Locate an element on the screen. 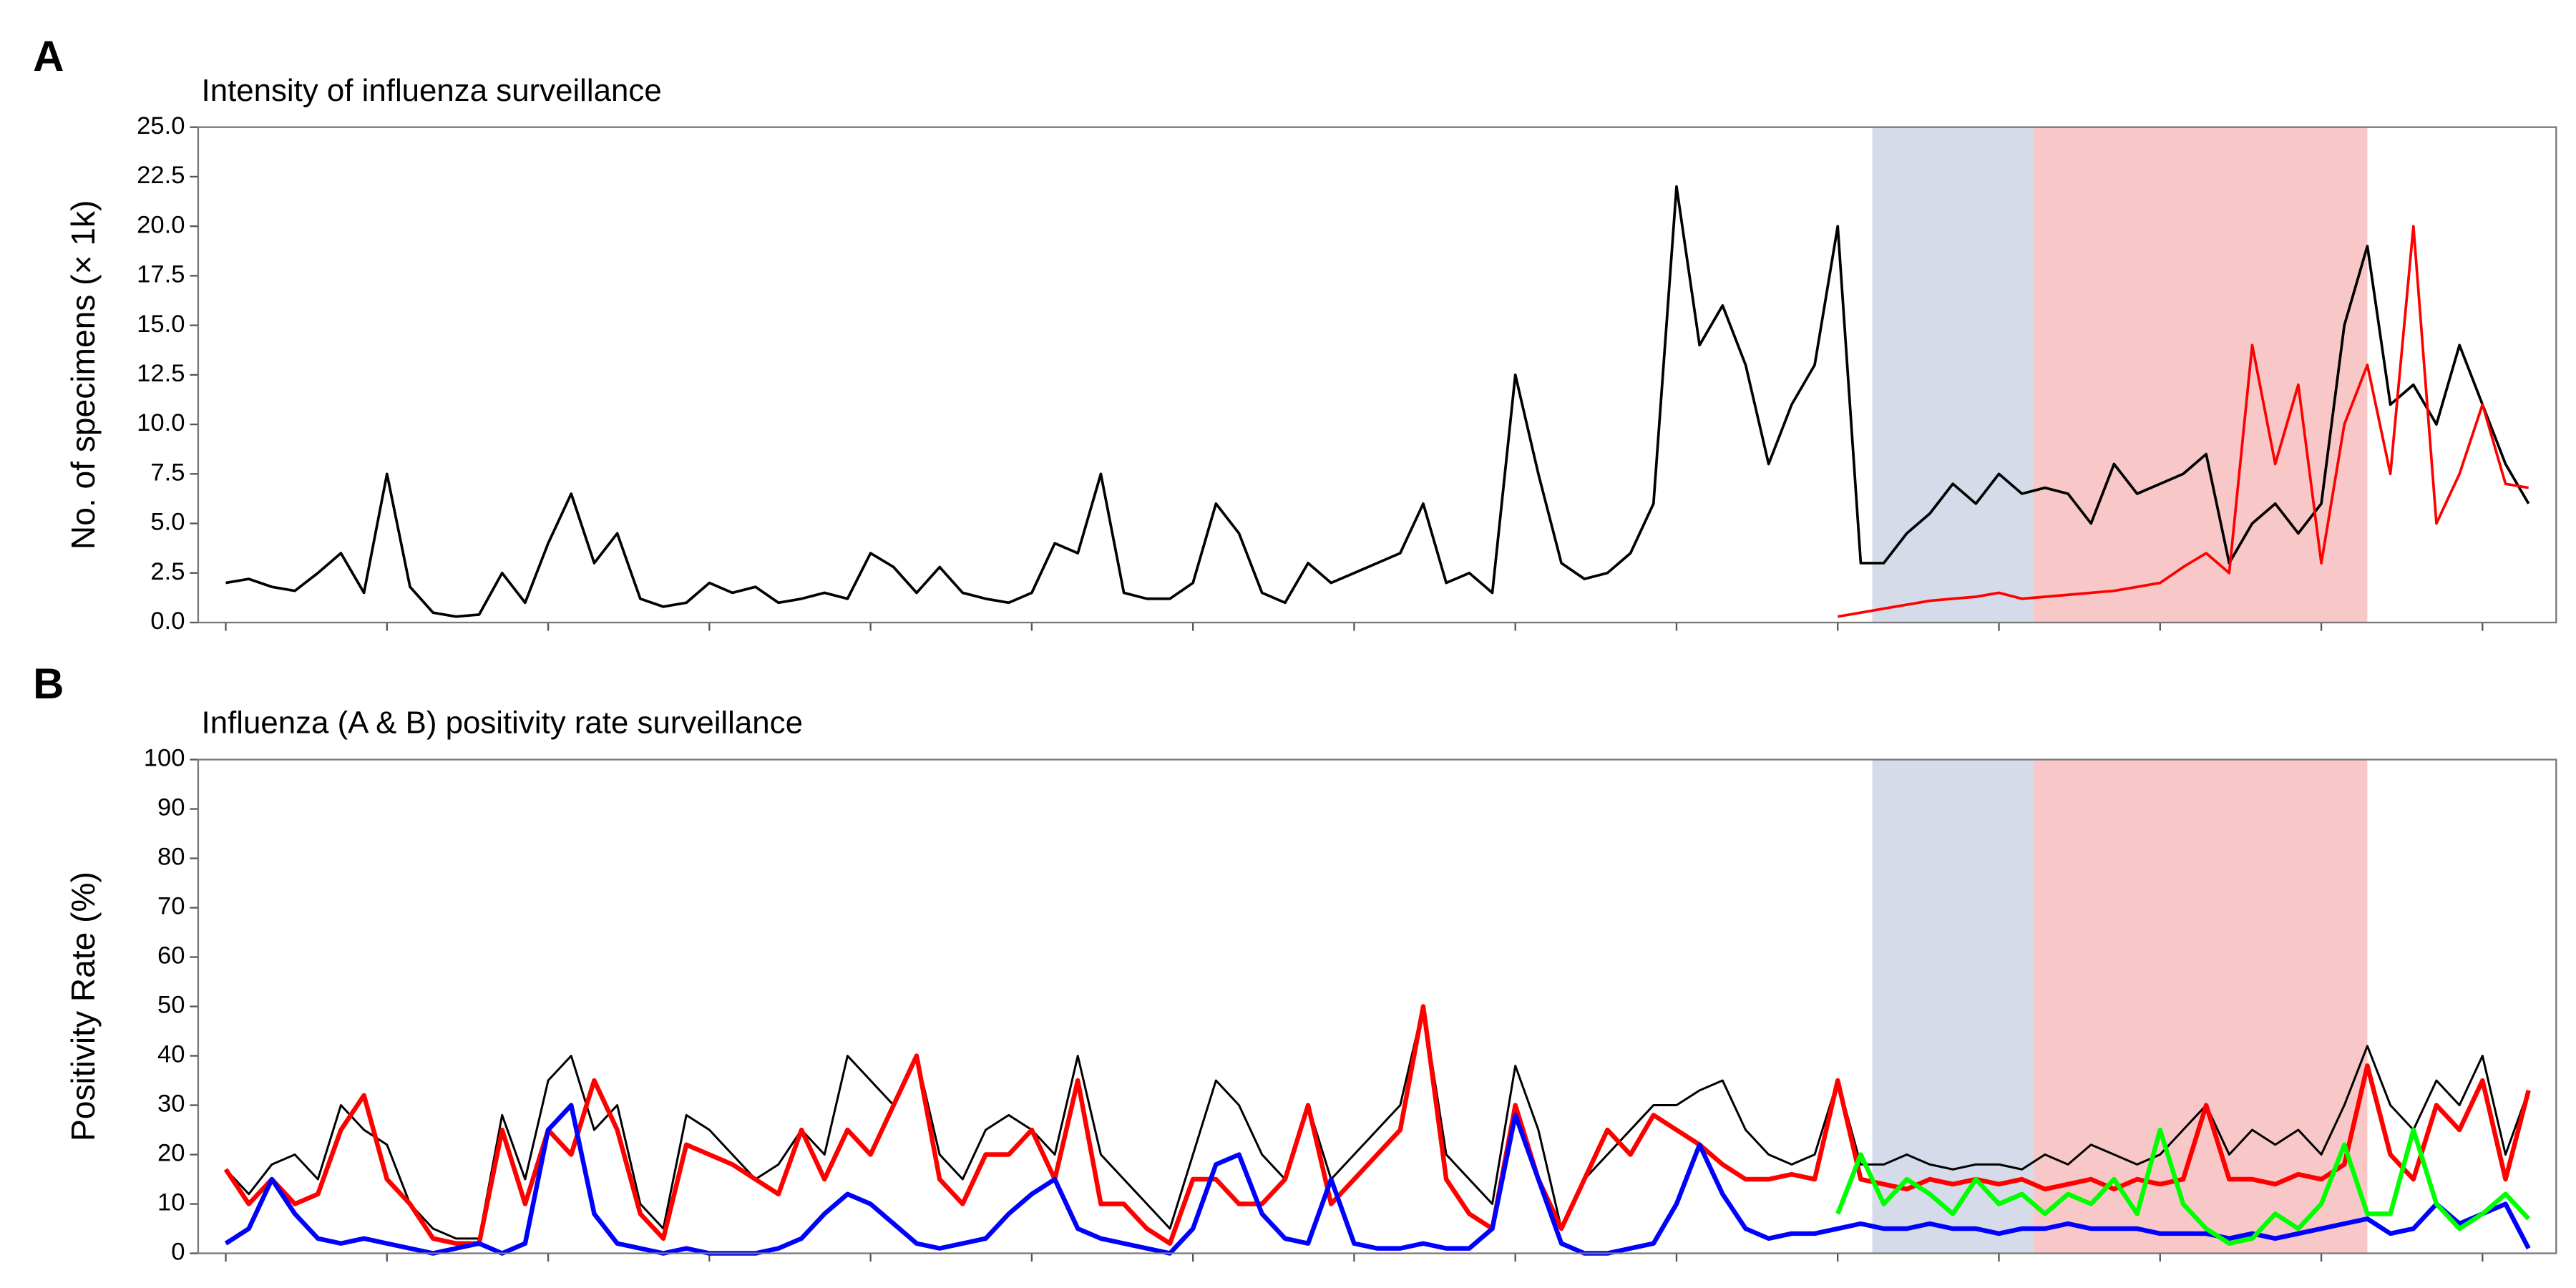 Image resolution: width=2576 pixels, height=1288 pixels. y-tick-label: 10.0 is located at coordinates (161, 422).